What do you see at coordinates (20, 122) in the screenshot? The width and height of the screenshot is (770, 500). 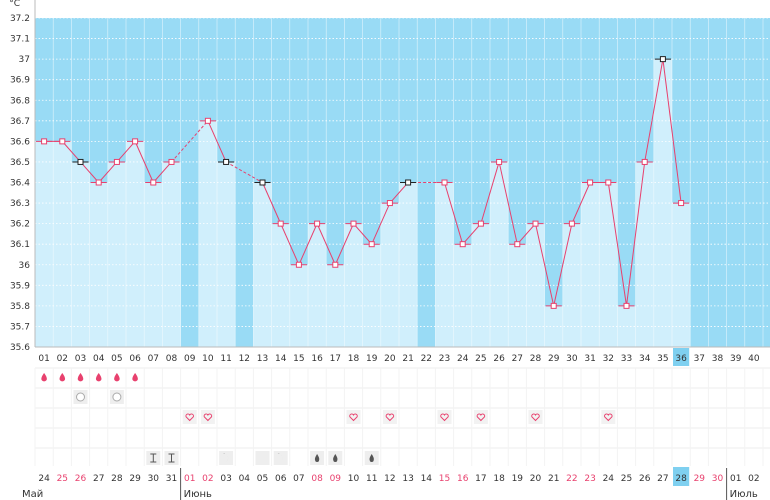 I see `y-tick-label: 36.7` at bounding box center [20, 122].